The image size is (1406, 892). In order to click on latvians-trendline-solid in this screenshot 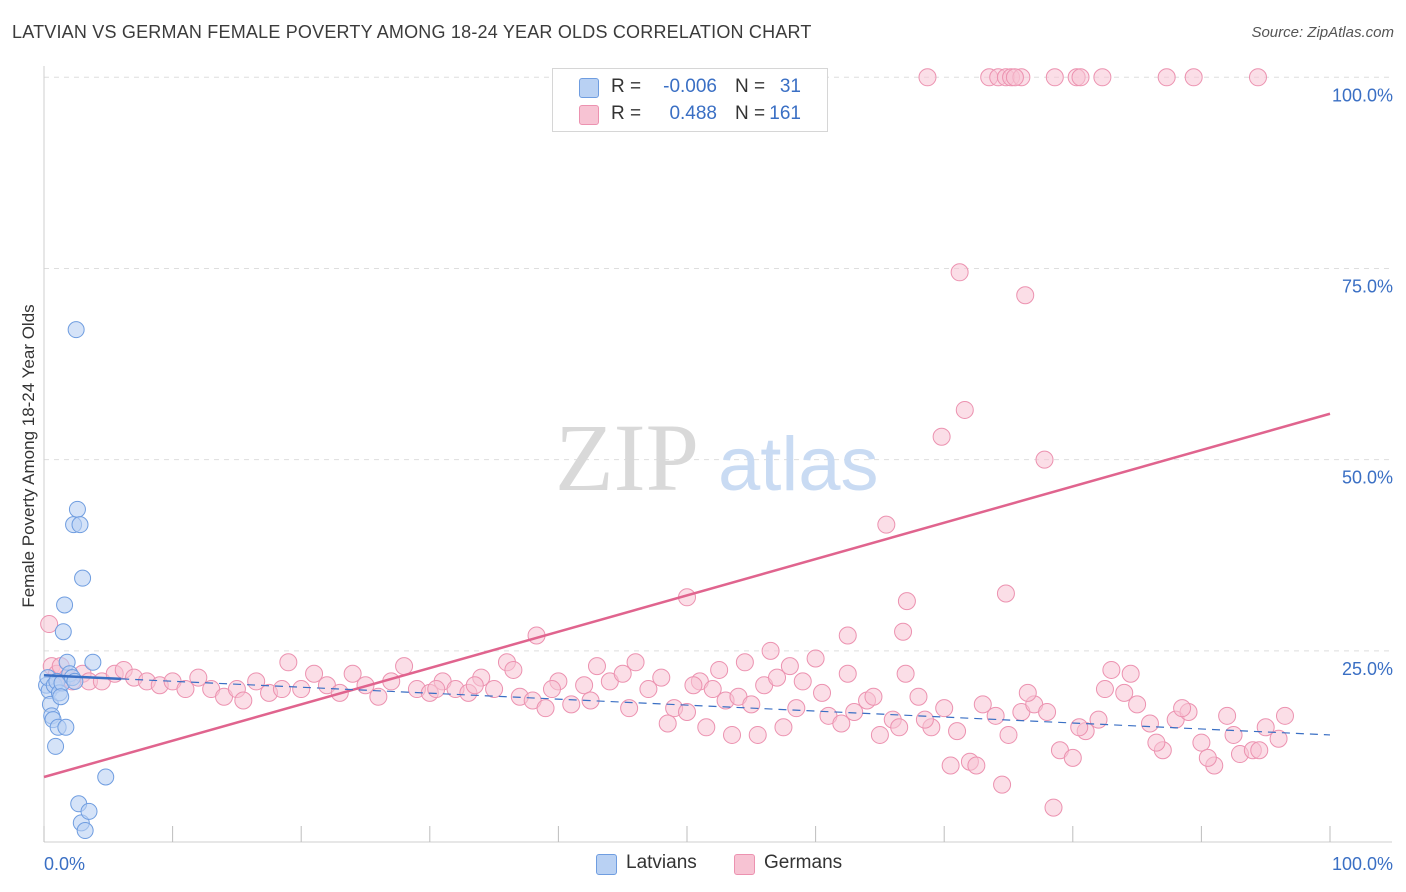, I will do `click(82, 677)`.